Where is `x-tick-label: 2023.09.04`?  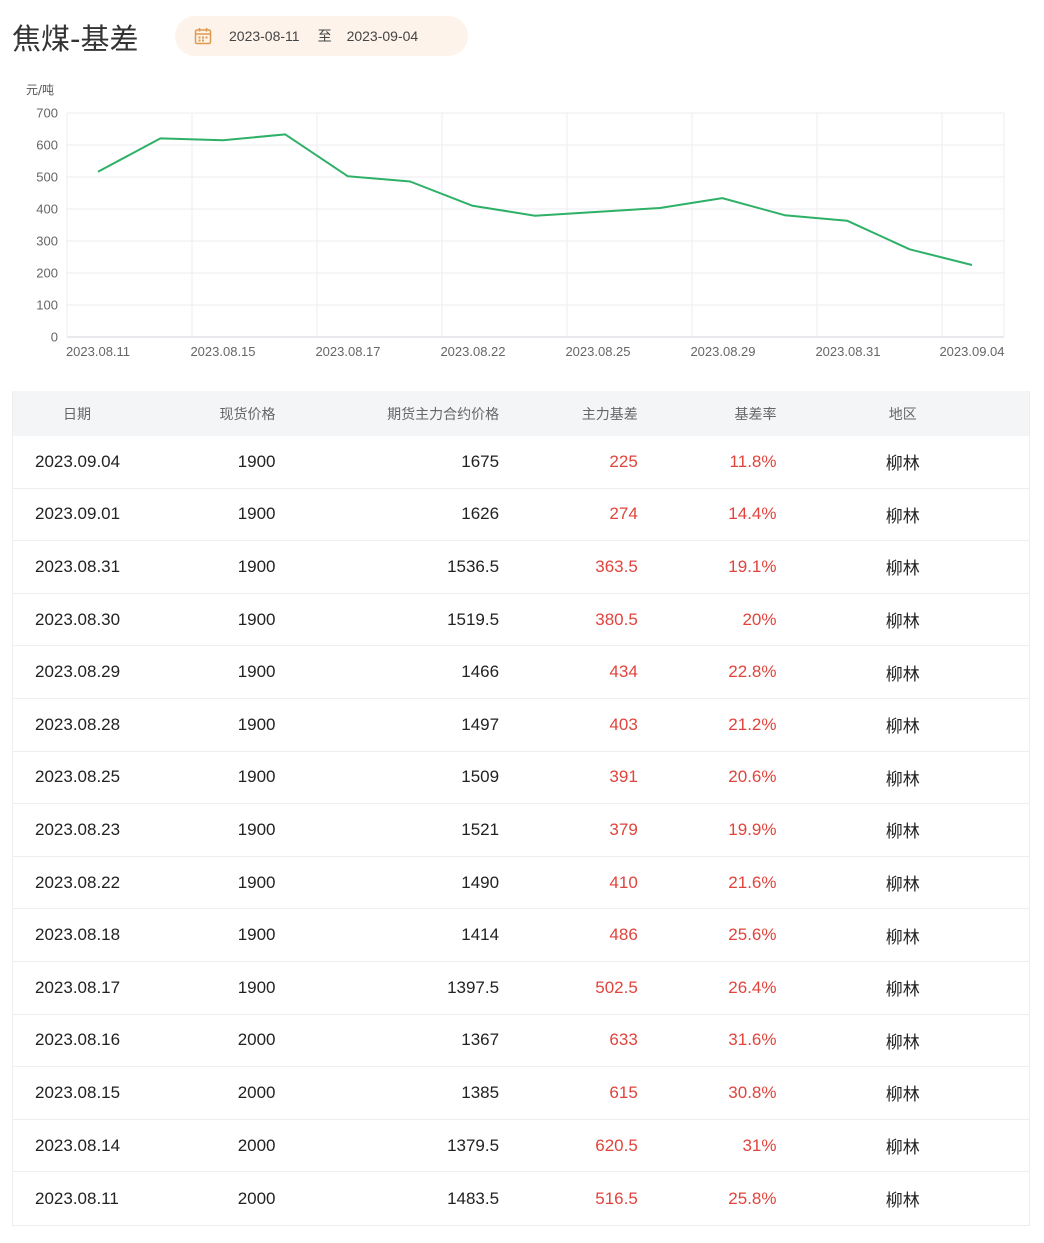
x-tick-label: 2023.09.04 is located at coordinates (971, 351).